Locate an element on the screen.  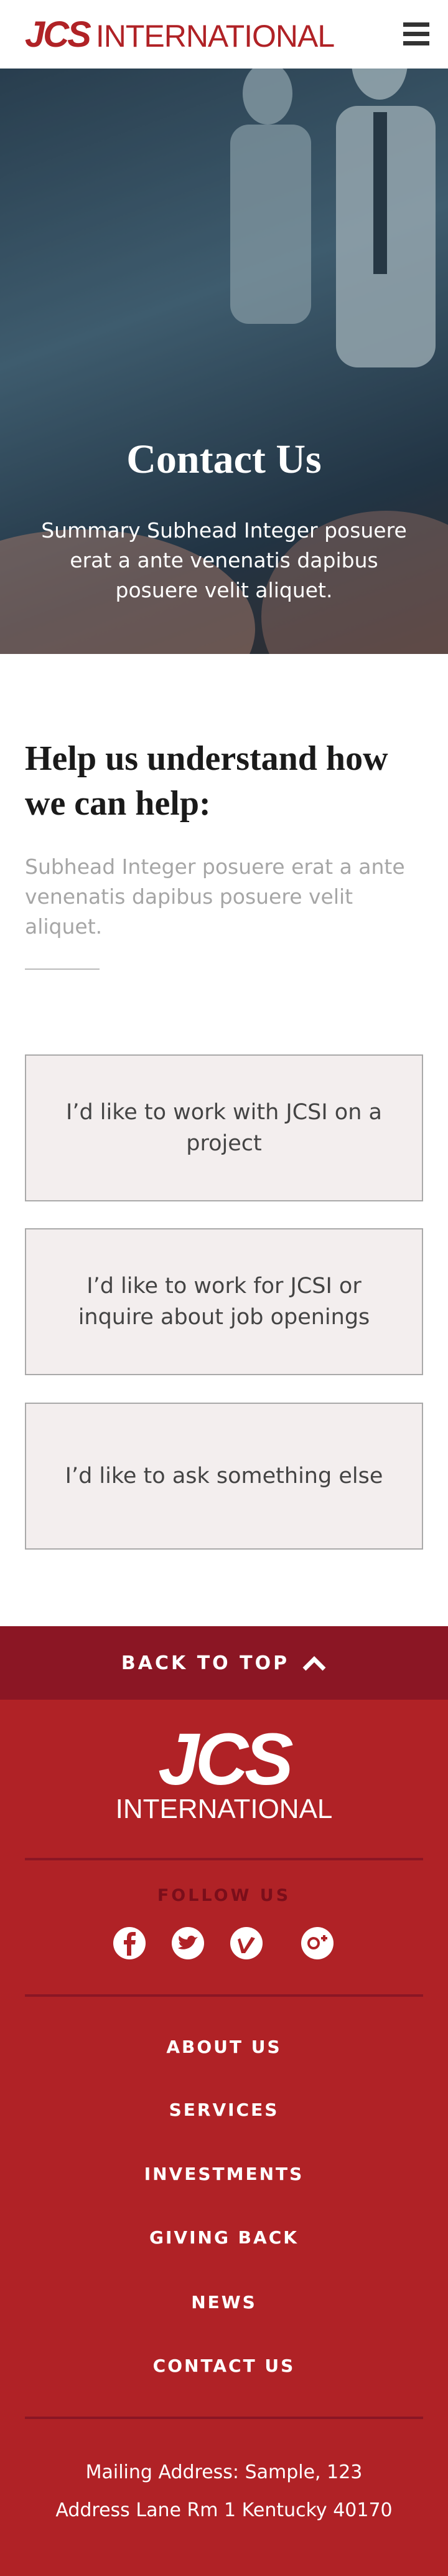
nav-link: NEWS is located at coordinates (224, 2302).